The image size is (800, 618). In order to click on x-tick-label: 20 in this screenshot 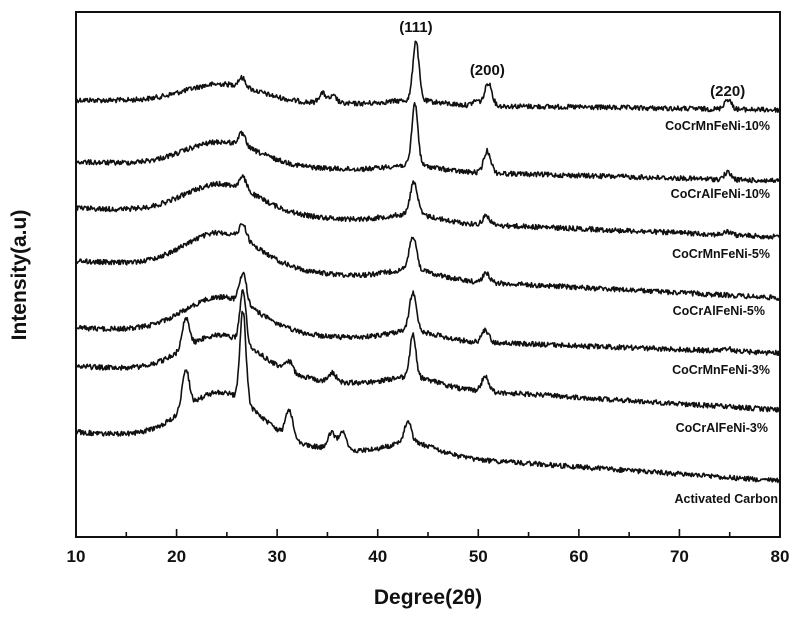, I will do `click(176, 556)`.